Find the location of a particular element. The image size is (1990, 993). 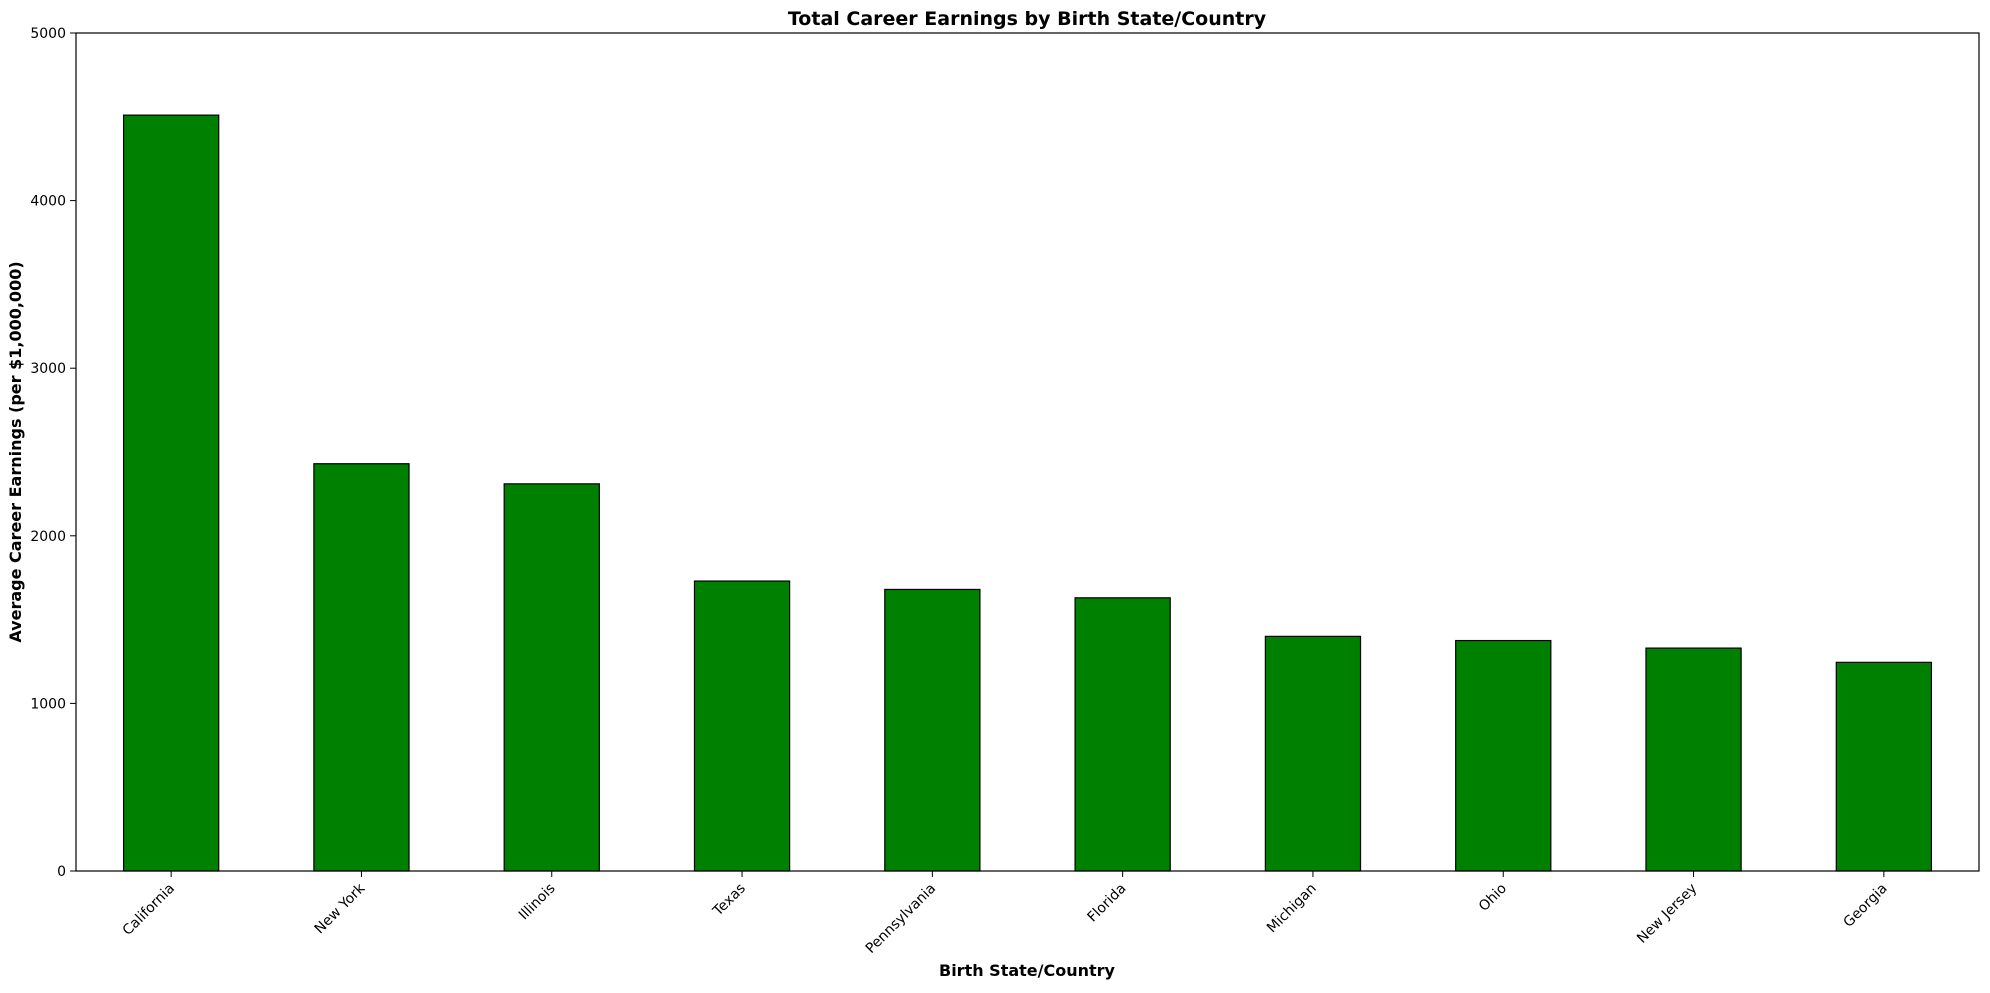

bar-illinois is located at coordinates (551, 677).